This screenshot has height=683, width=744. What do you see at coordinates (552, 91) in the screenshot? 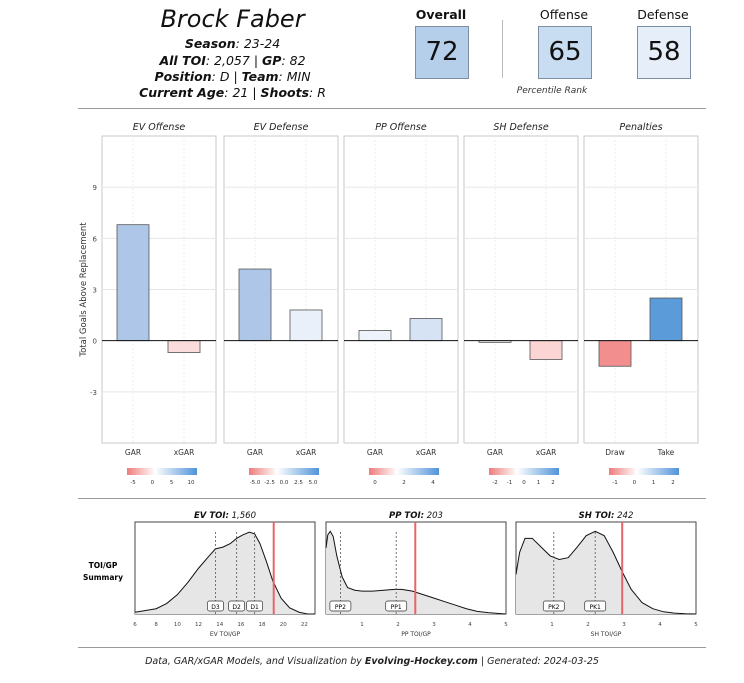
I see `percentile-rank-label: Percentile Rank` at bounding box center [552, 91].